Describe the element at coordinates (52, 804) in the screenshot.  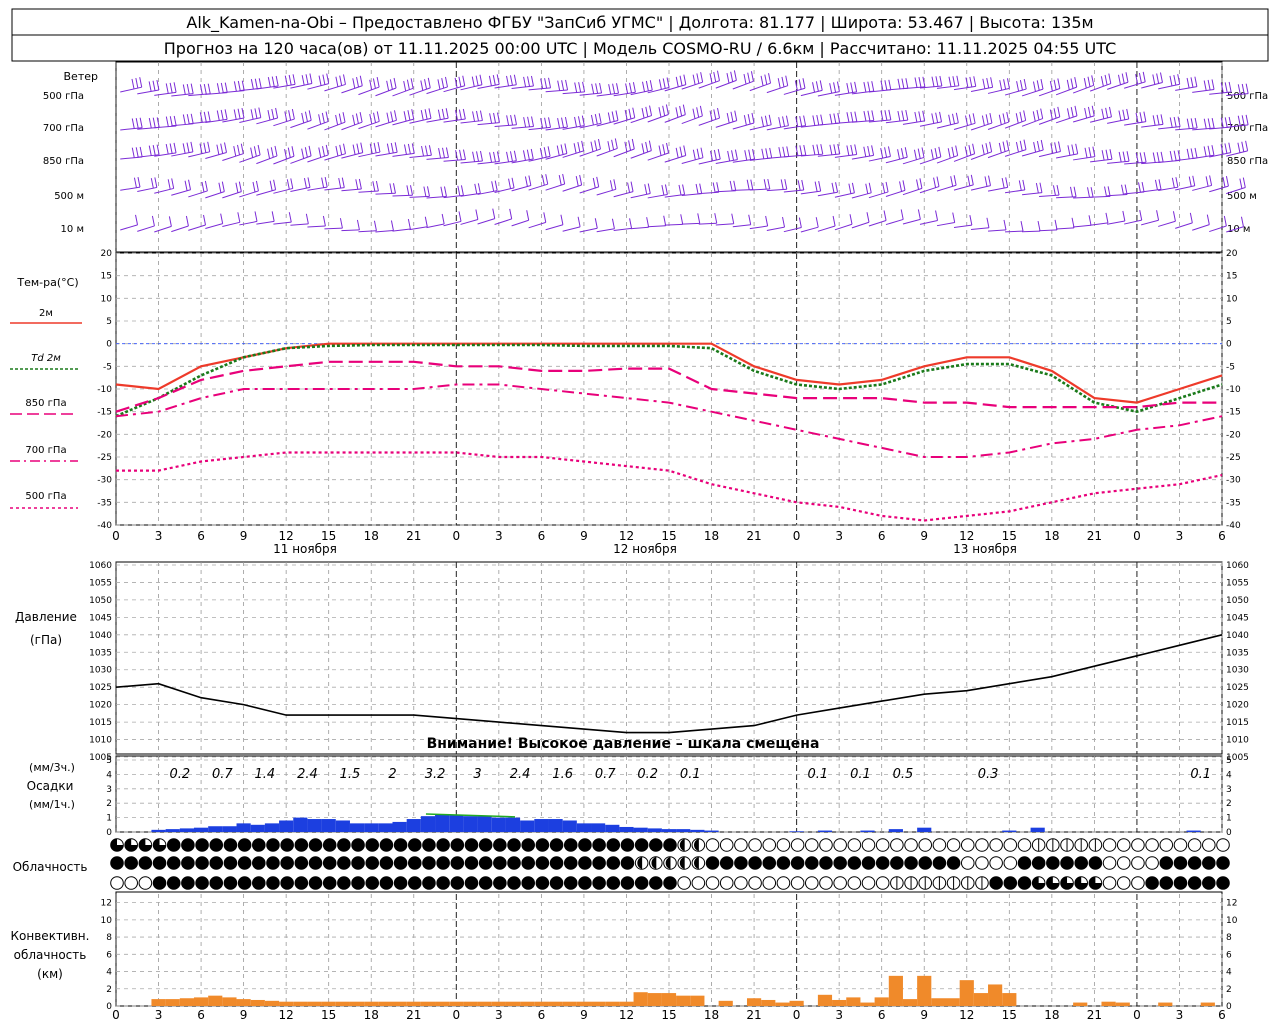
I see `precip-unit-1h: (мм/1ч.)` at that location.